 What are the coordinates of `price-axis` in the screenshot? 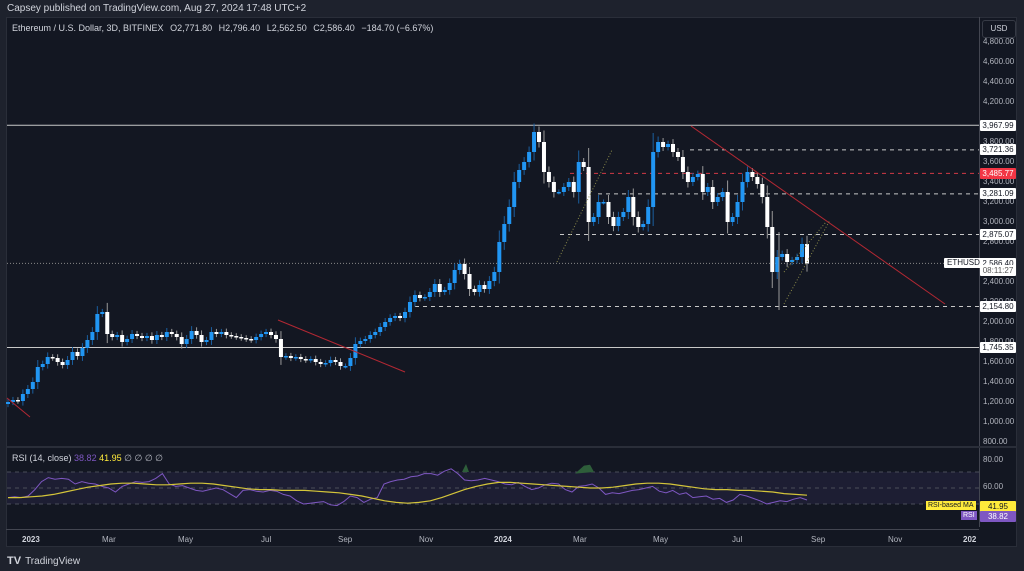 It's located at (998, 272).